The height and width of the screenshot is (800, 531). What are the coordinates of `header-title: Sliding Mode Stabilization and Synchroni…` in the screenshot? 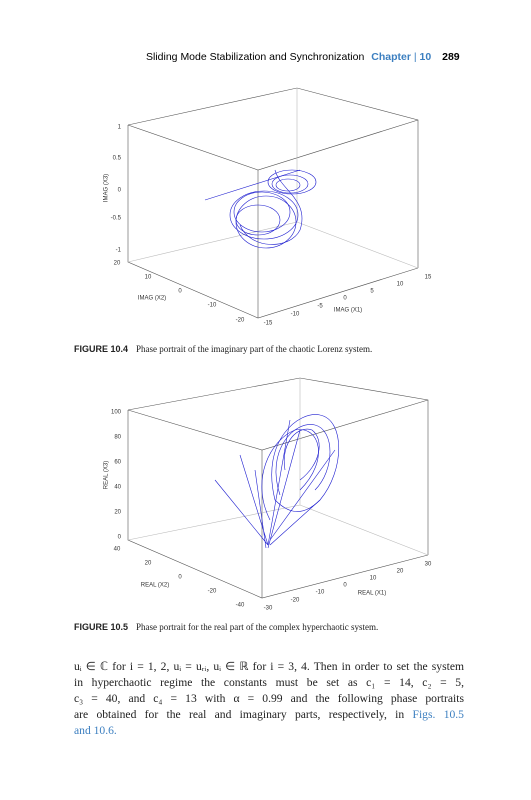 It's located at (255, 57).